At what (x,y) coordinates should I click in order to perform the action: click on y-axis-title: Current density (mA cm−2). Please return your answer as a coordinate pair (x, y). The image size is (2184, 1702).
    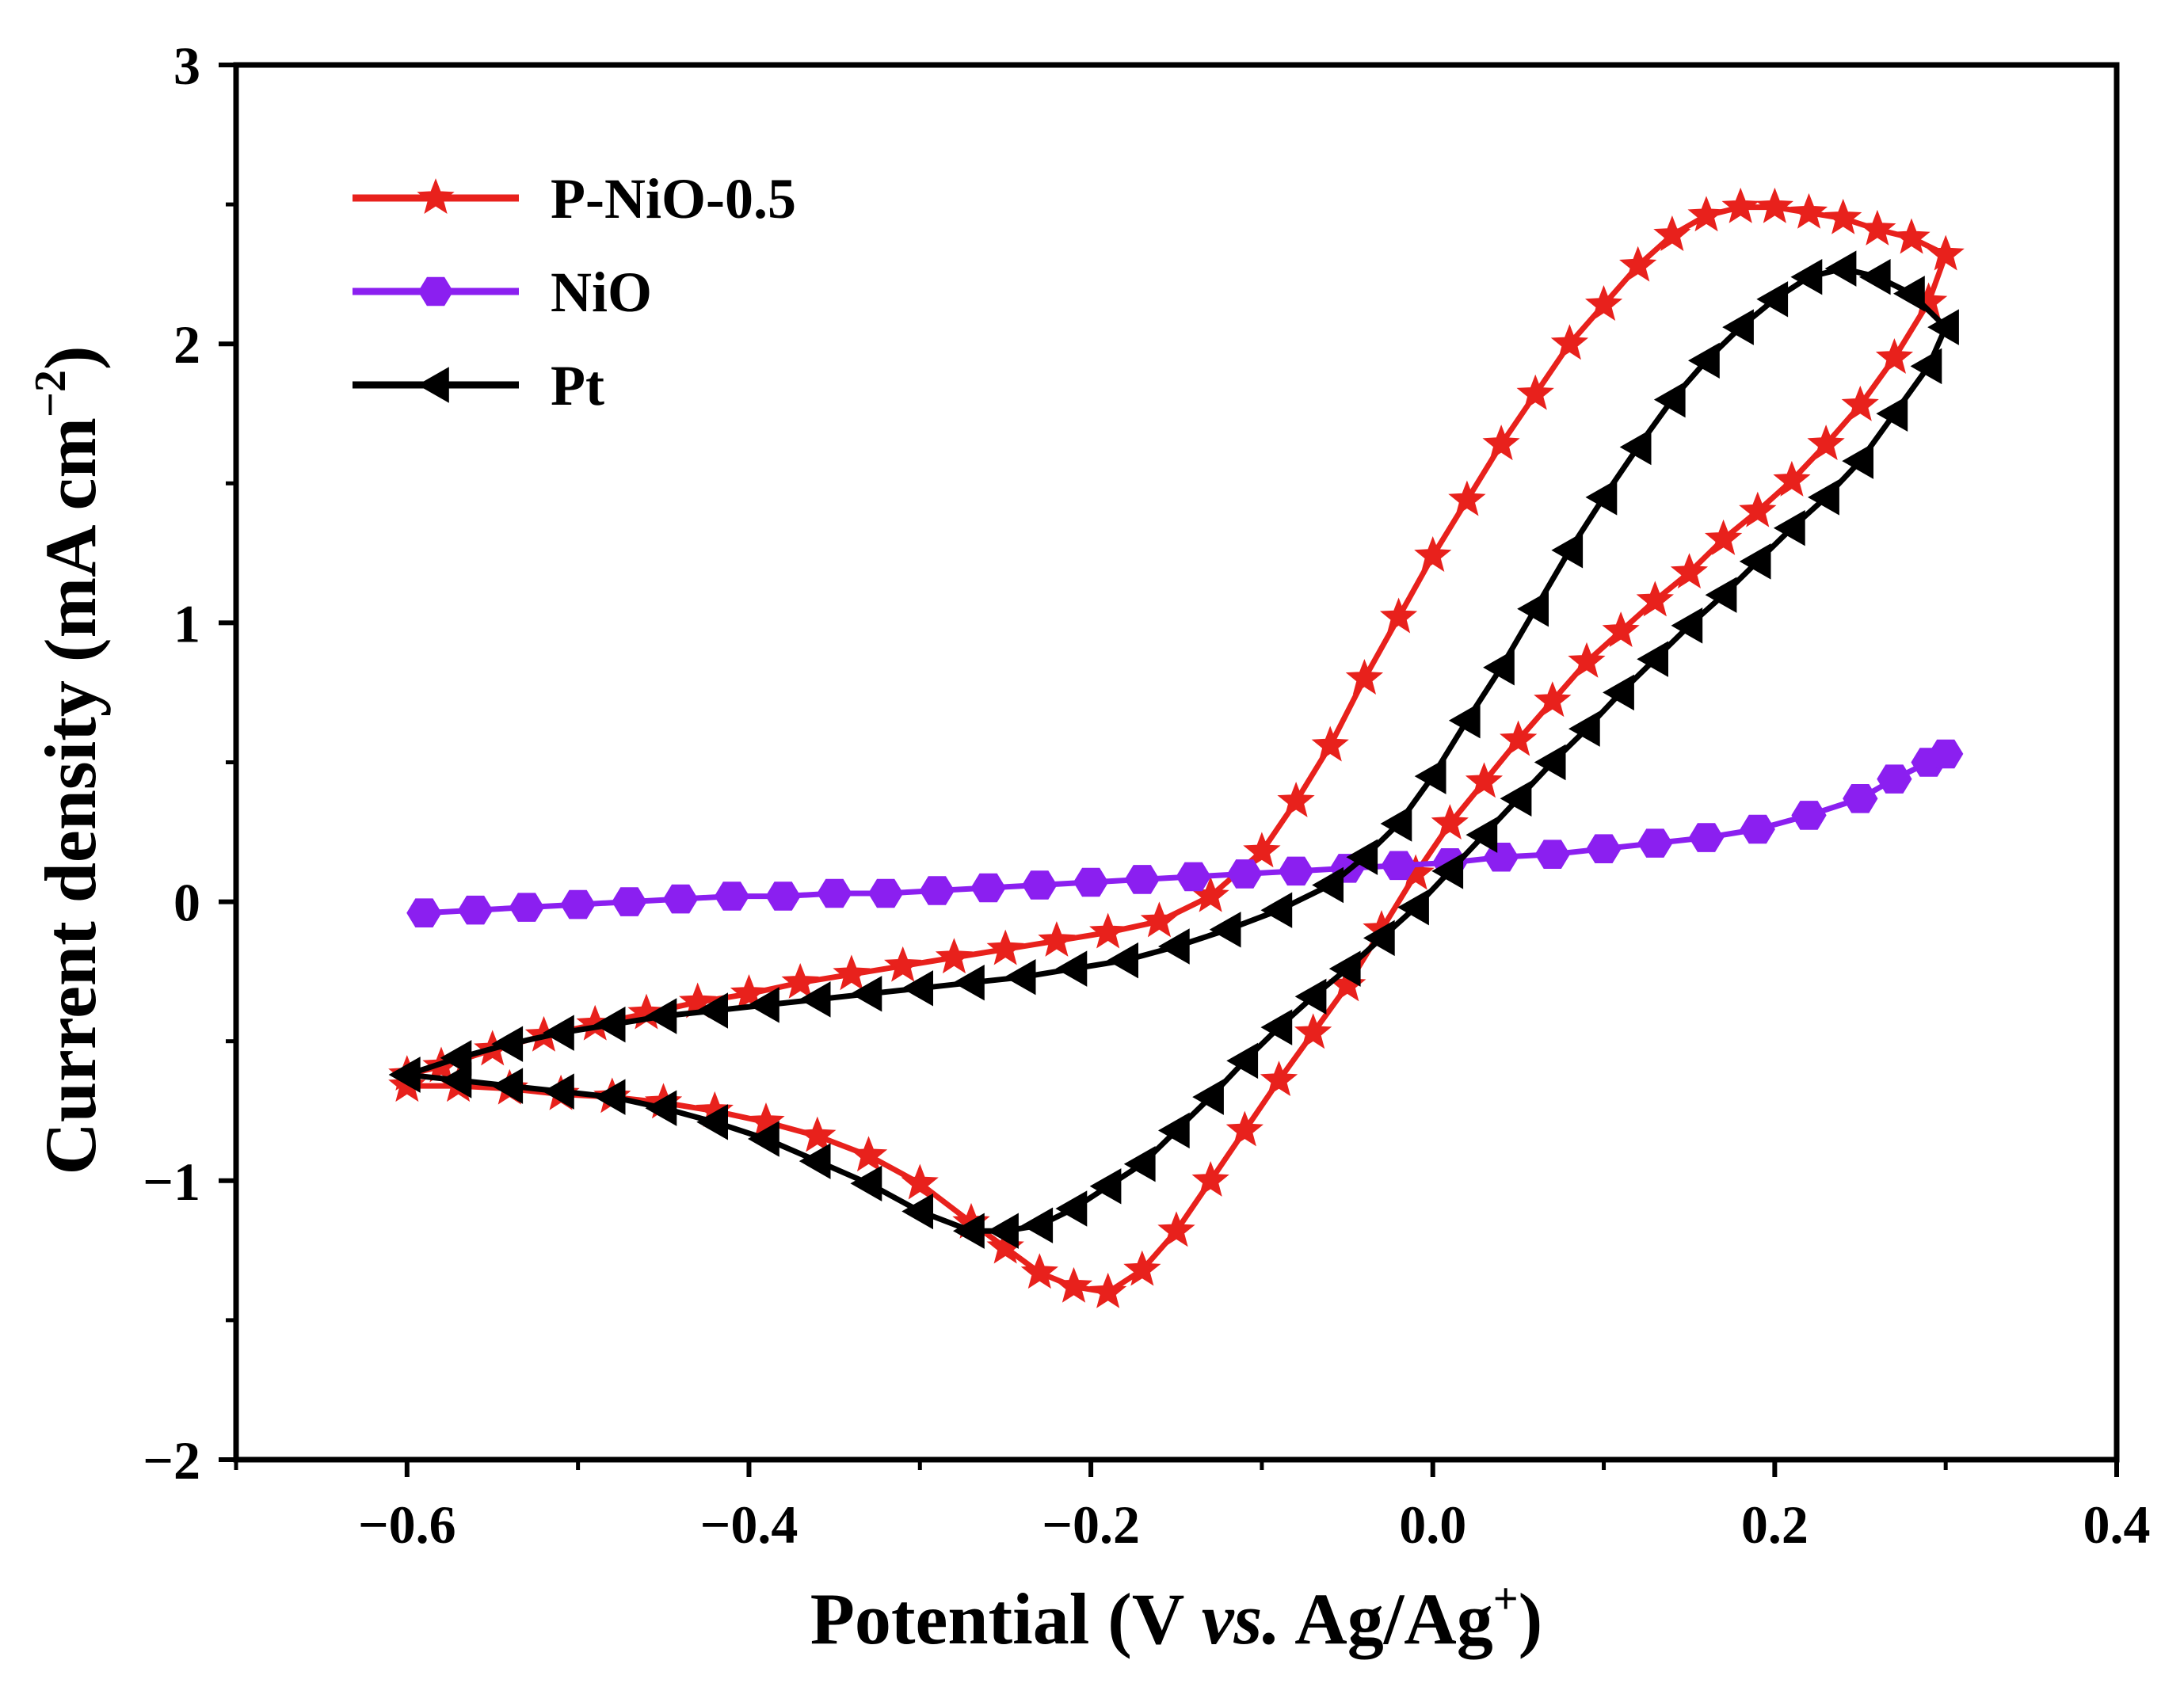
    Looking at the image, I should click on (68, 760).